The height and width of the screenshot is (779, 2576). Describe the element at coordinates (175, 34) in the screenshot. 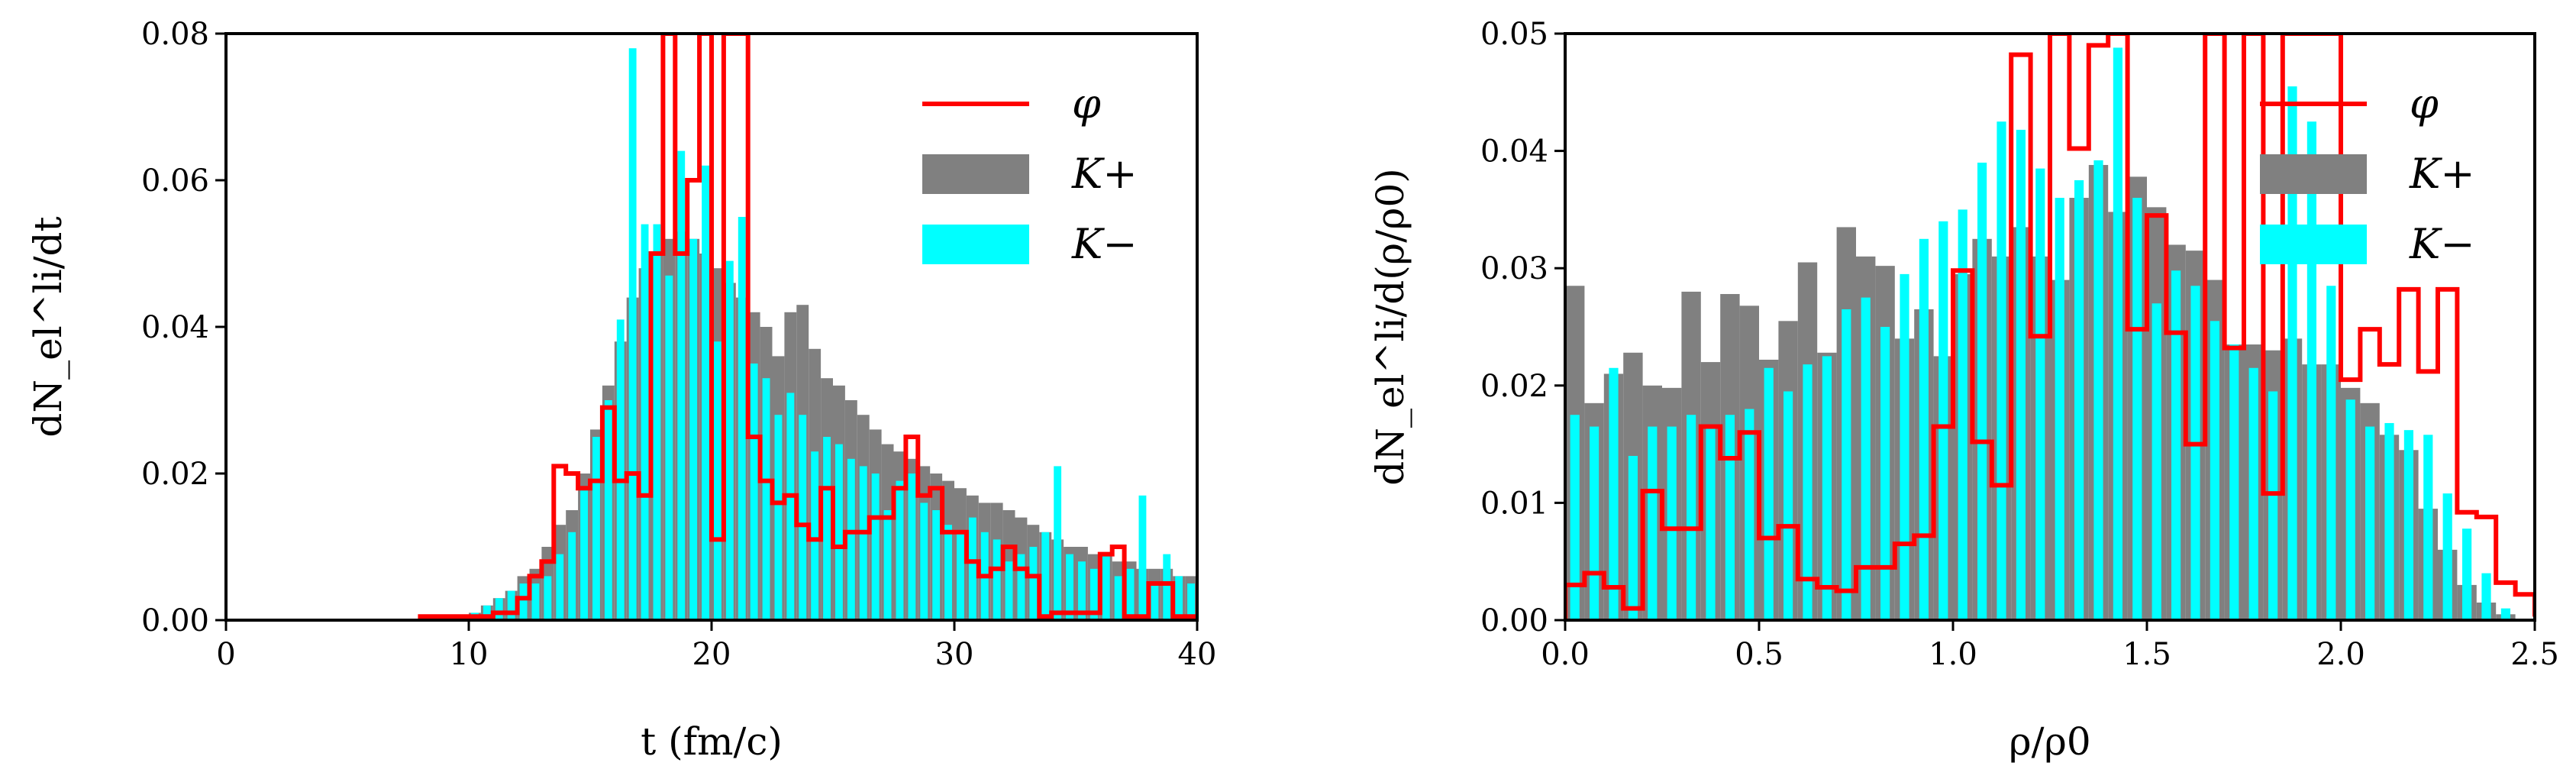

I see `y-tick-label: 0.08` at that location.